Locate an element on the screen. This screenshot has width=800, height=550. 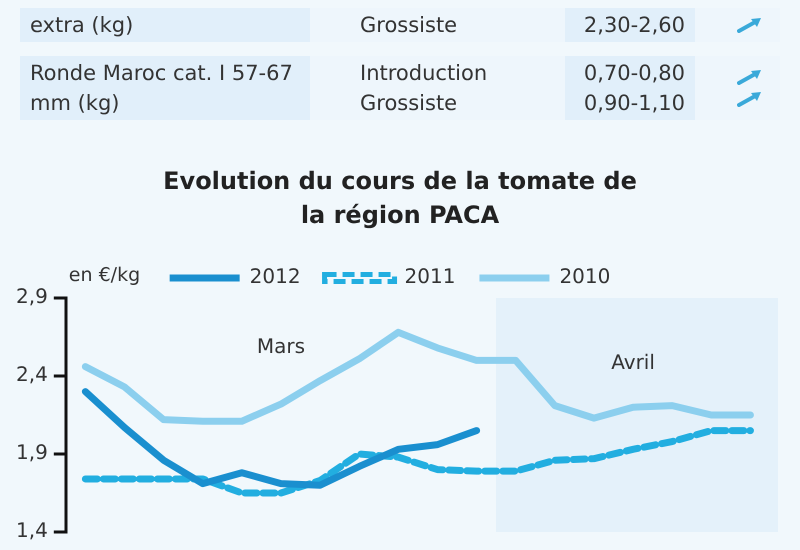
y-tick-label: 1,4 is located at coordinates (32, 530).